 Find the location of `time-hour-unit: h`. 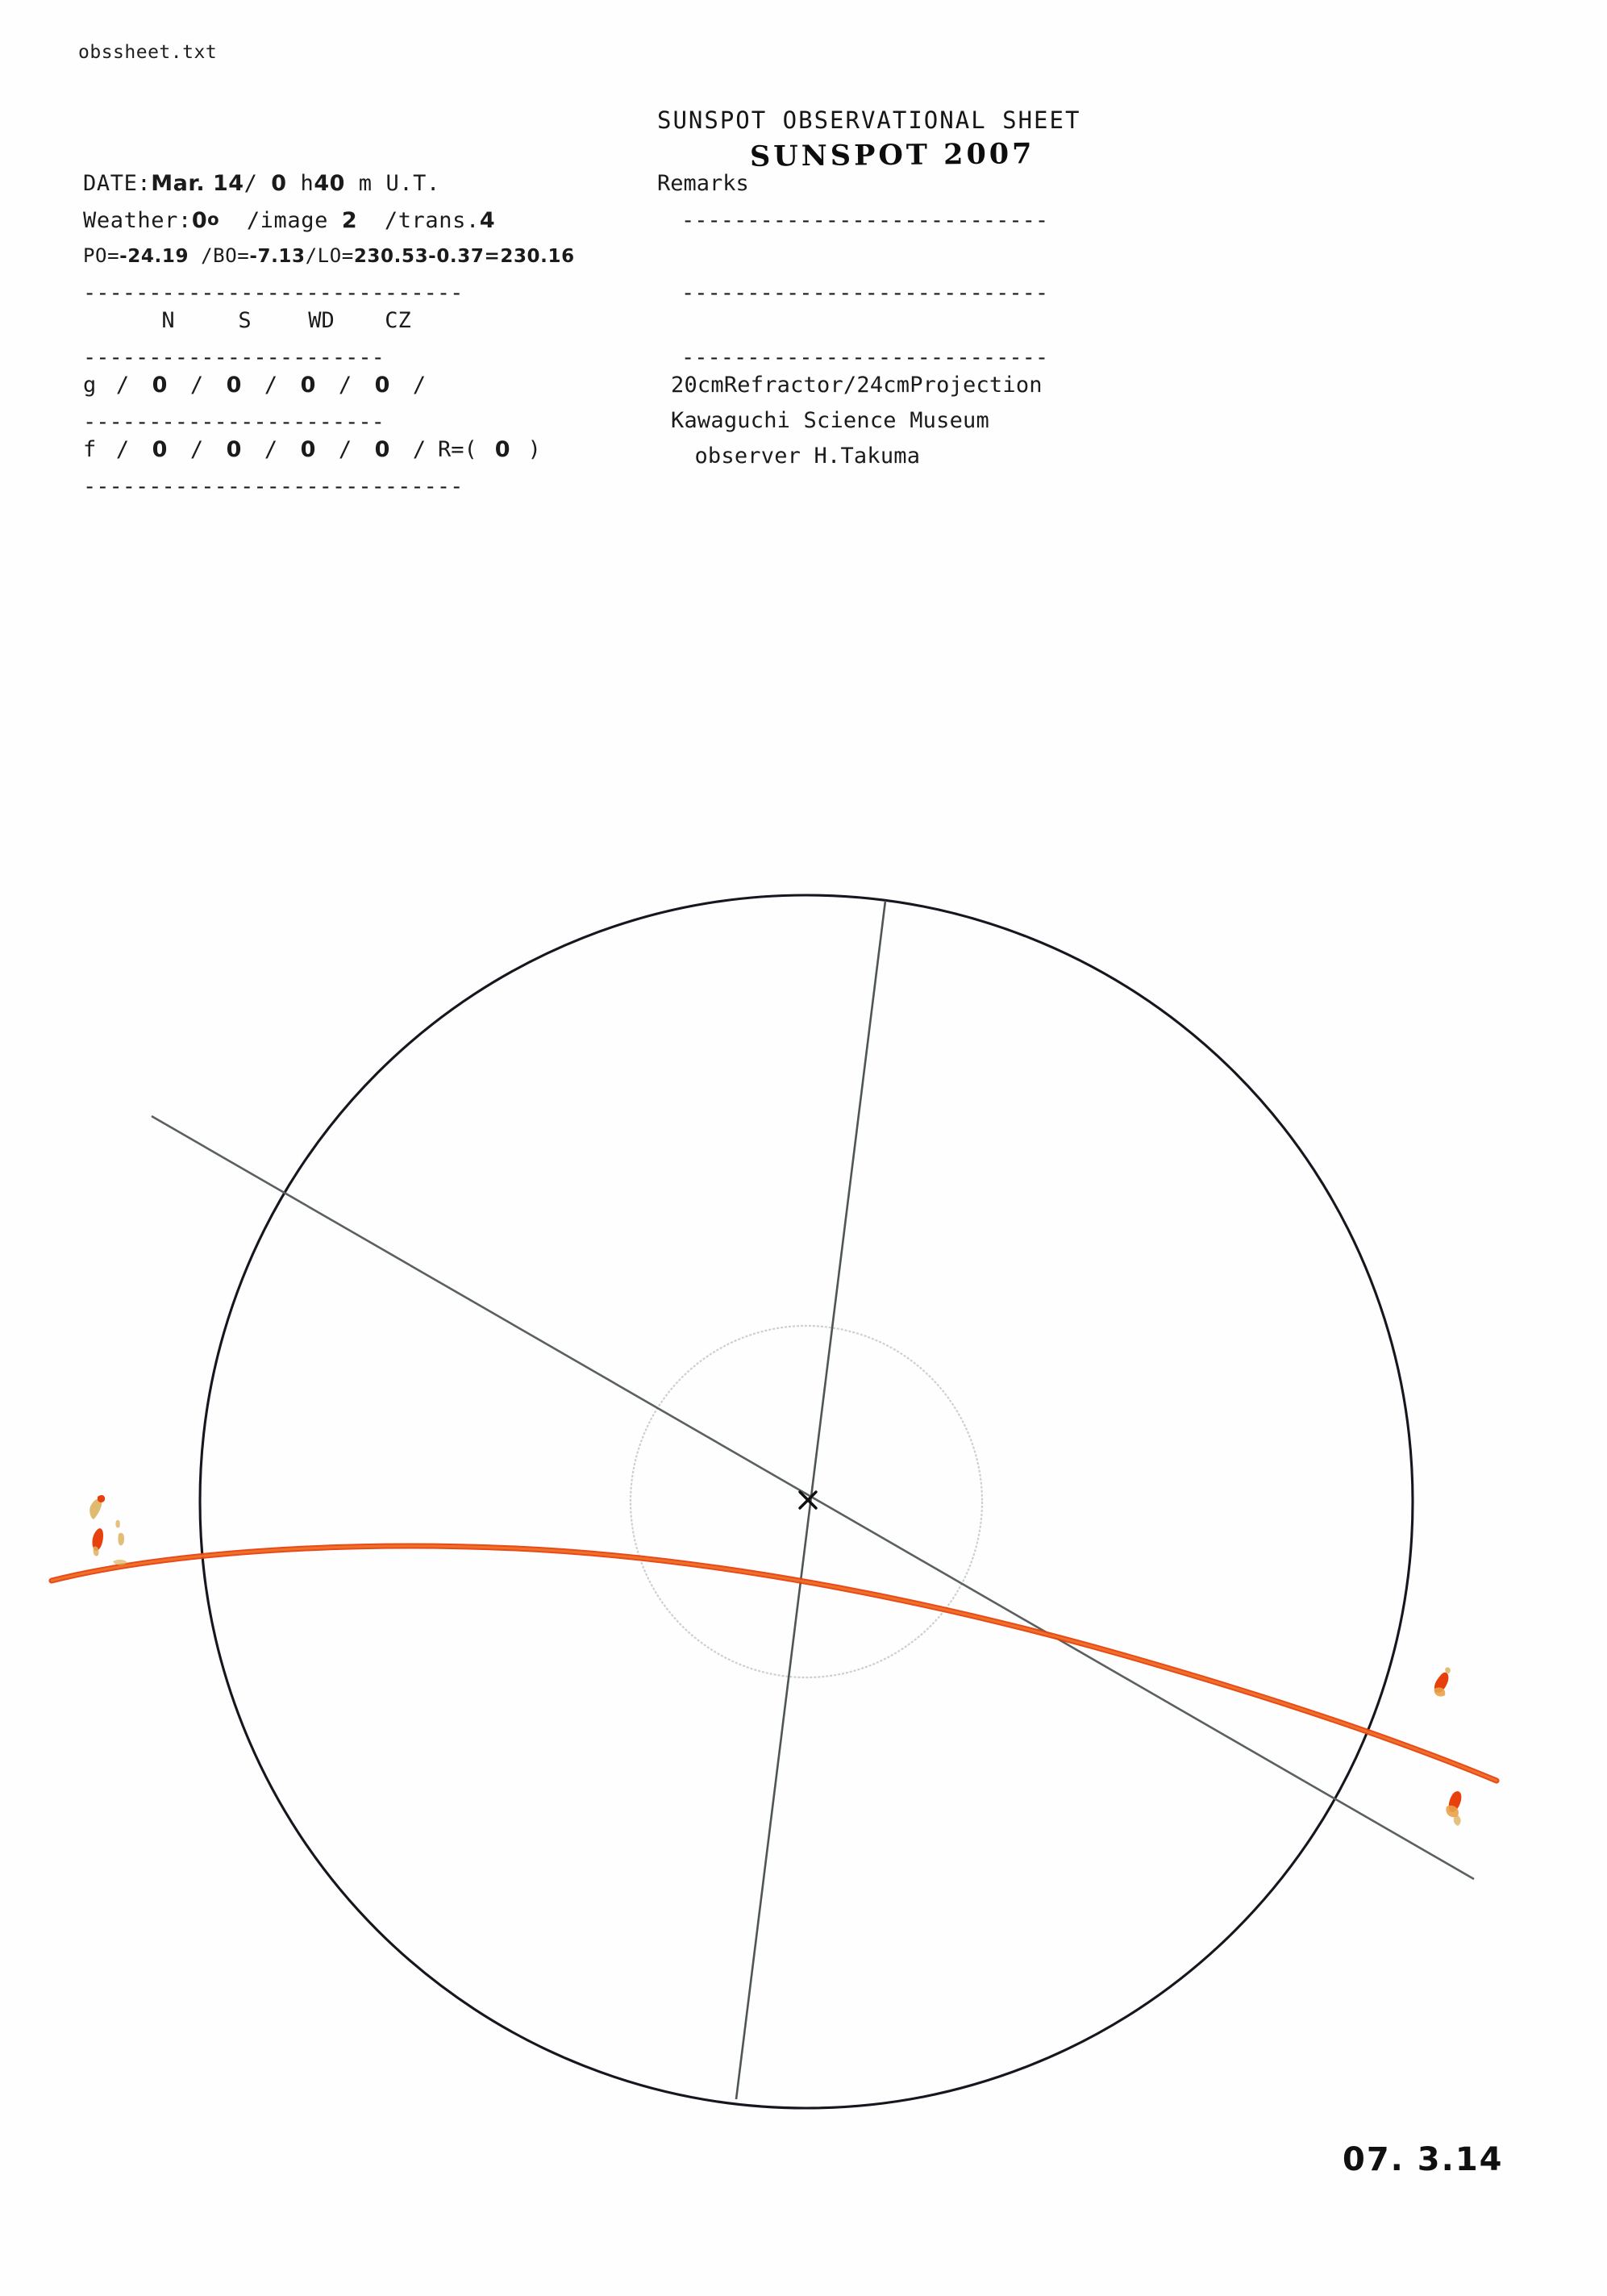

time-hour-unit: h is located at coordinates (307, 183).